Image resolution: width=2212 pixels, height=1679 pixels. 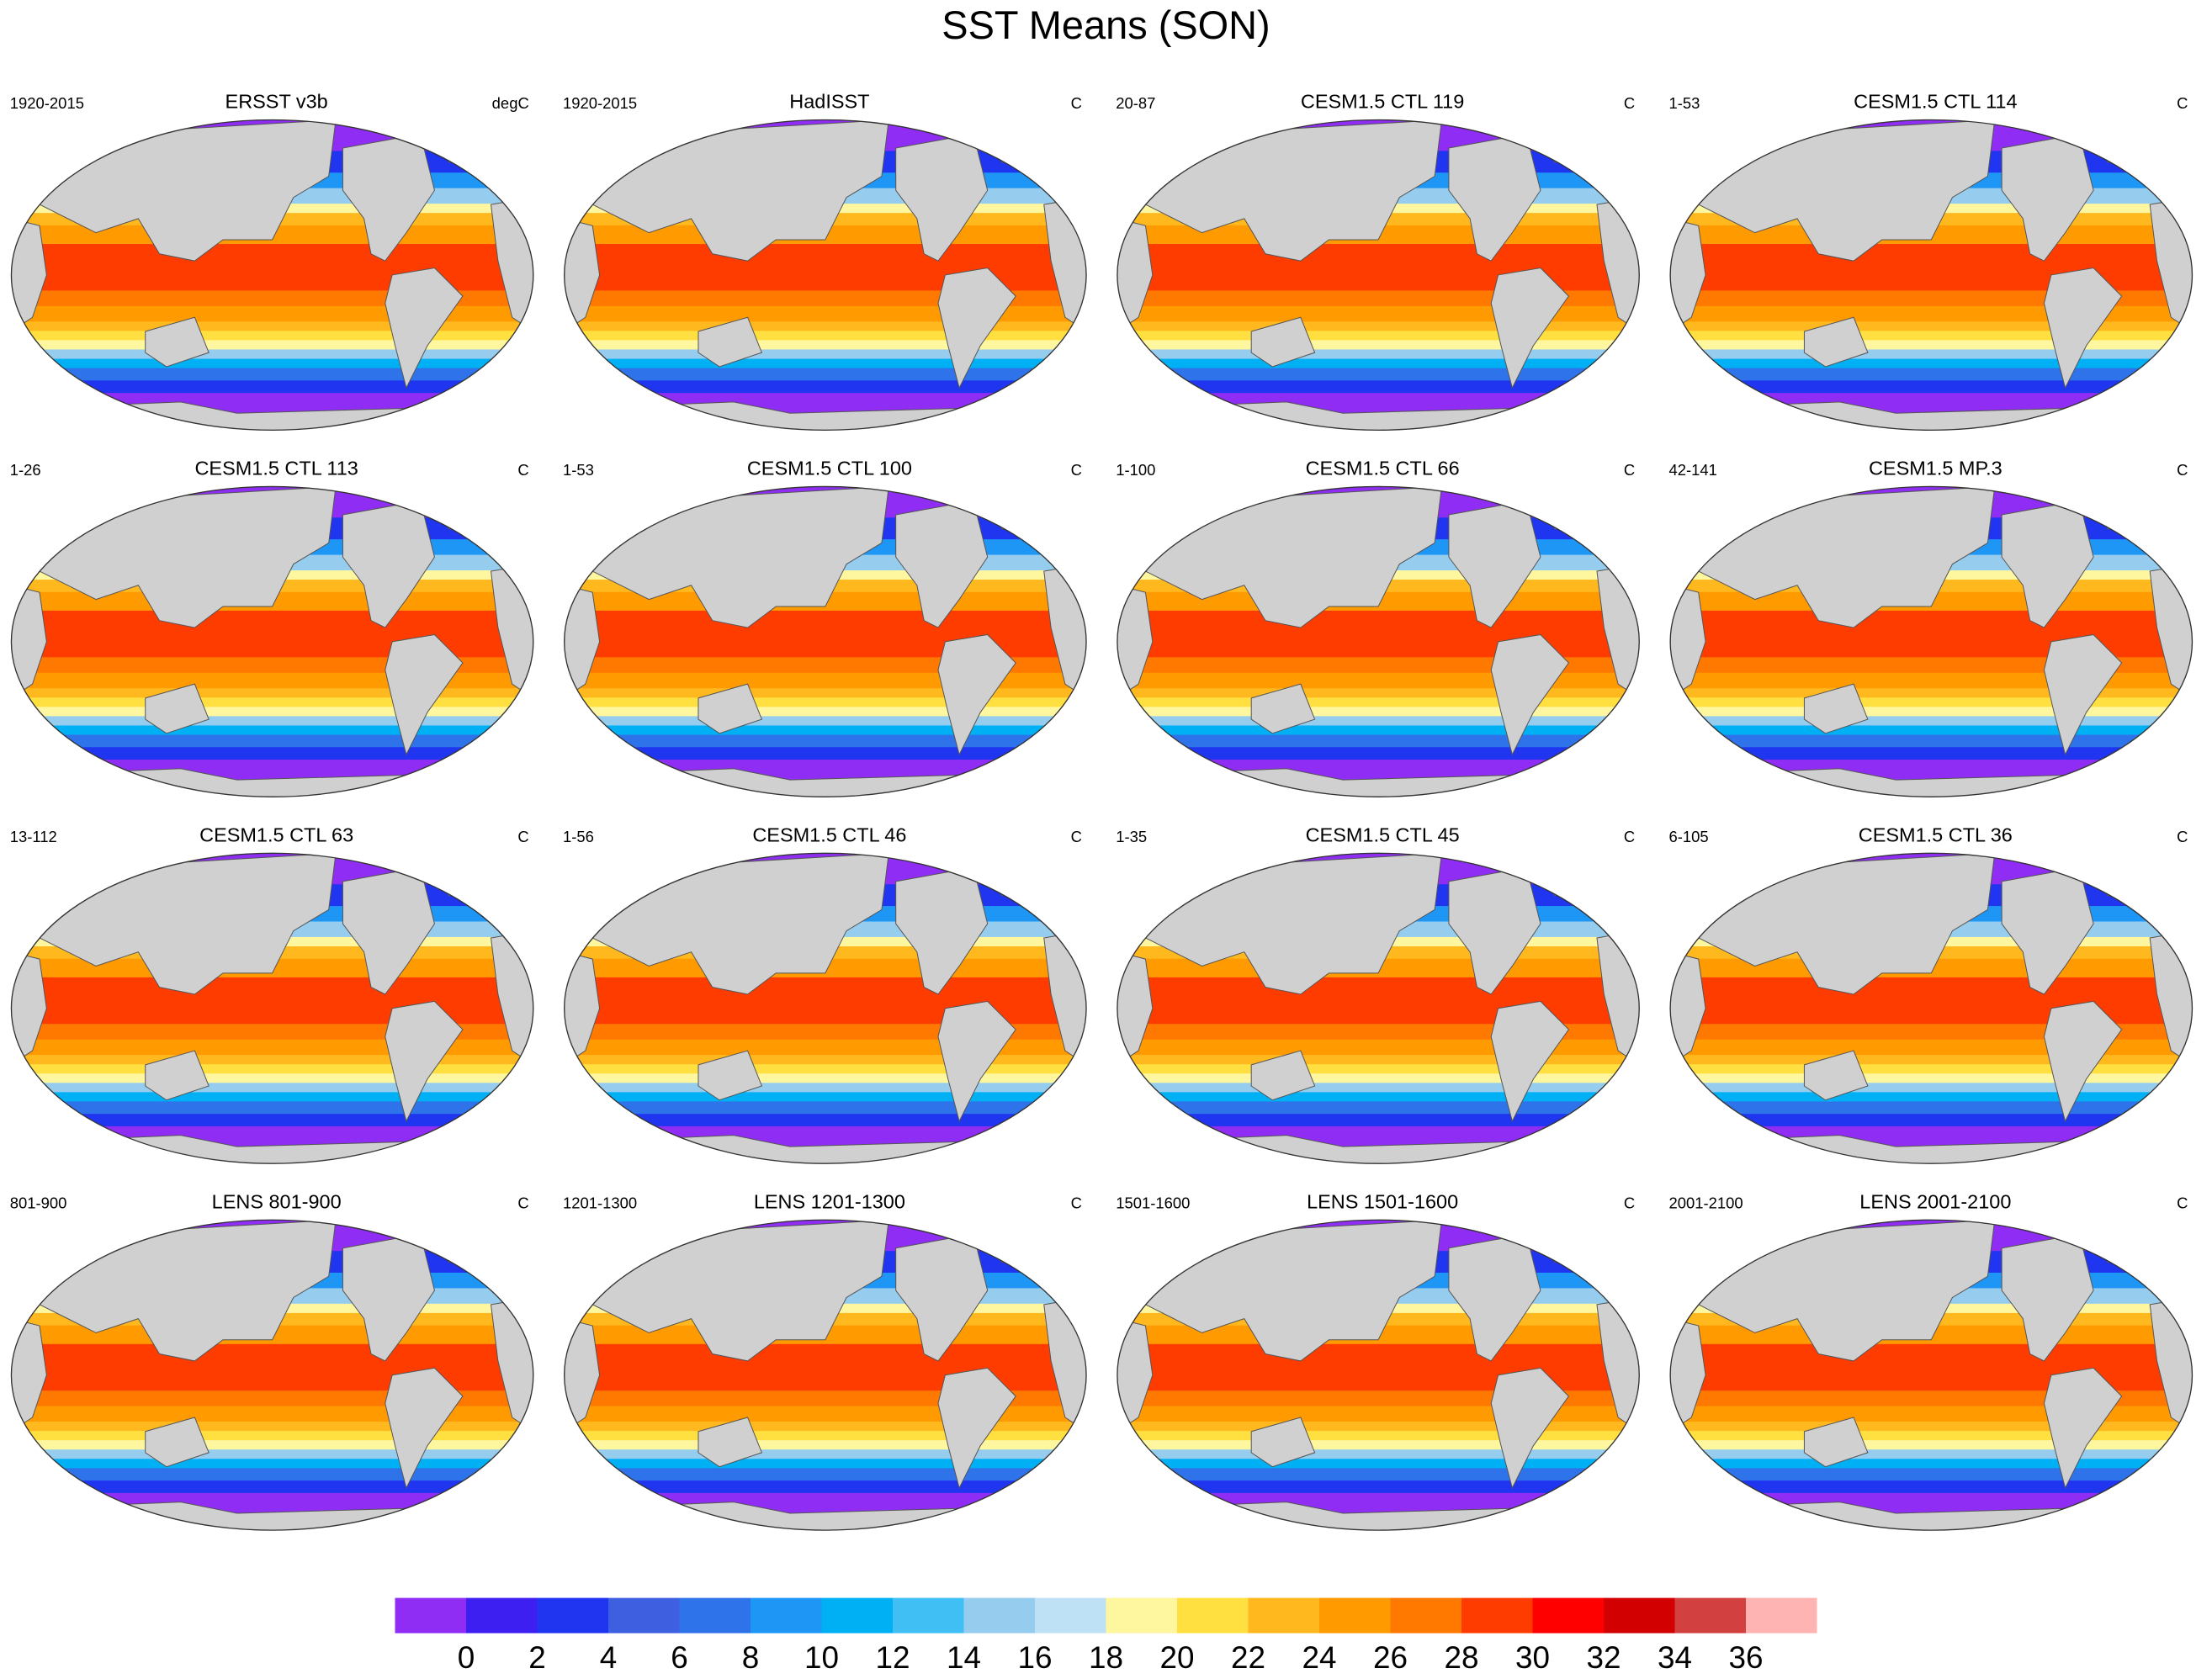 I want to click on map-panel: CESM1.5 MP.3 42-141 C, so click(x=1930, y=628).